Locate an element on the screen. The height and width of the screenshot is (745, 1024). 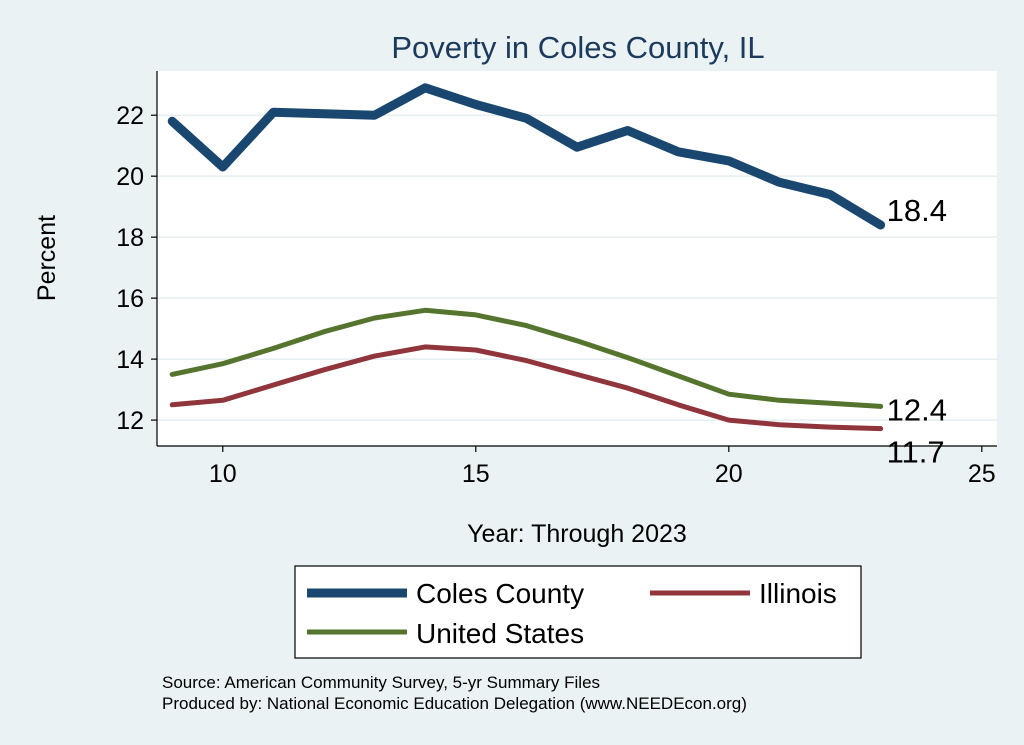
end-labels: 11.7 12.4 18.4 is located at coordinates (912, 331).